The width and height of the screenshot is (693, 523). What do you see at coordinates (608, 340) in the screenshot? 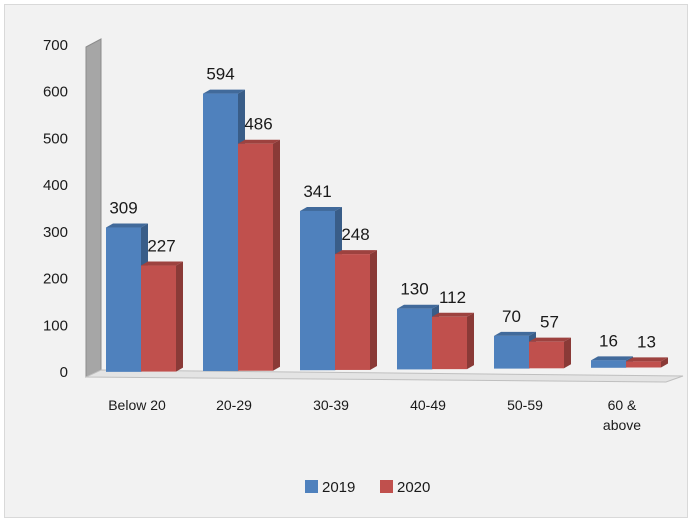
I see `data-label: 16` at bounding box center [608, 340].